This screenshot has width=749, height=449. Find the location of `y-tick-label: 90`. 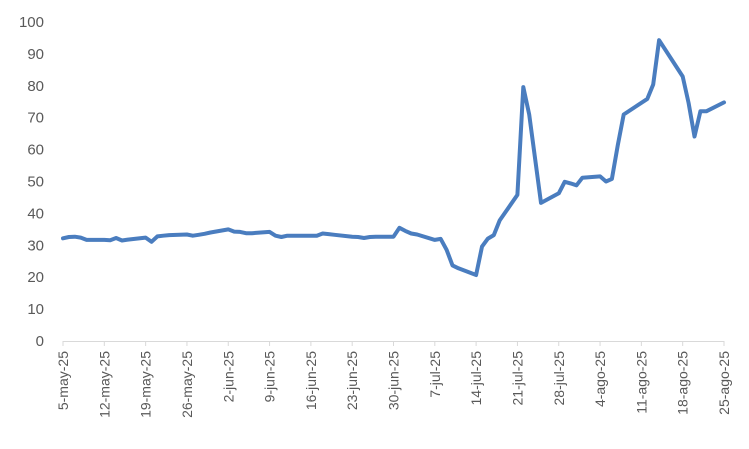

y-tick-label: 90 is located at coordinates (35, 54).